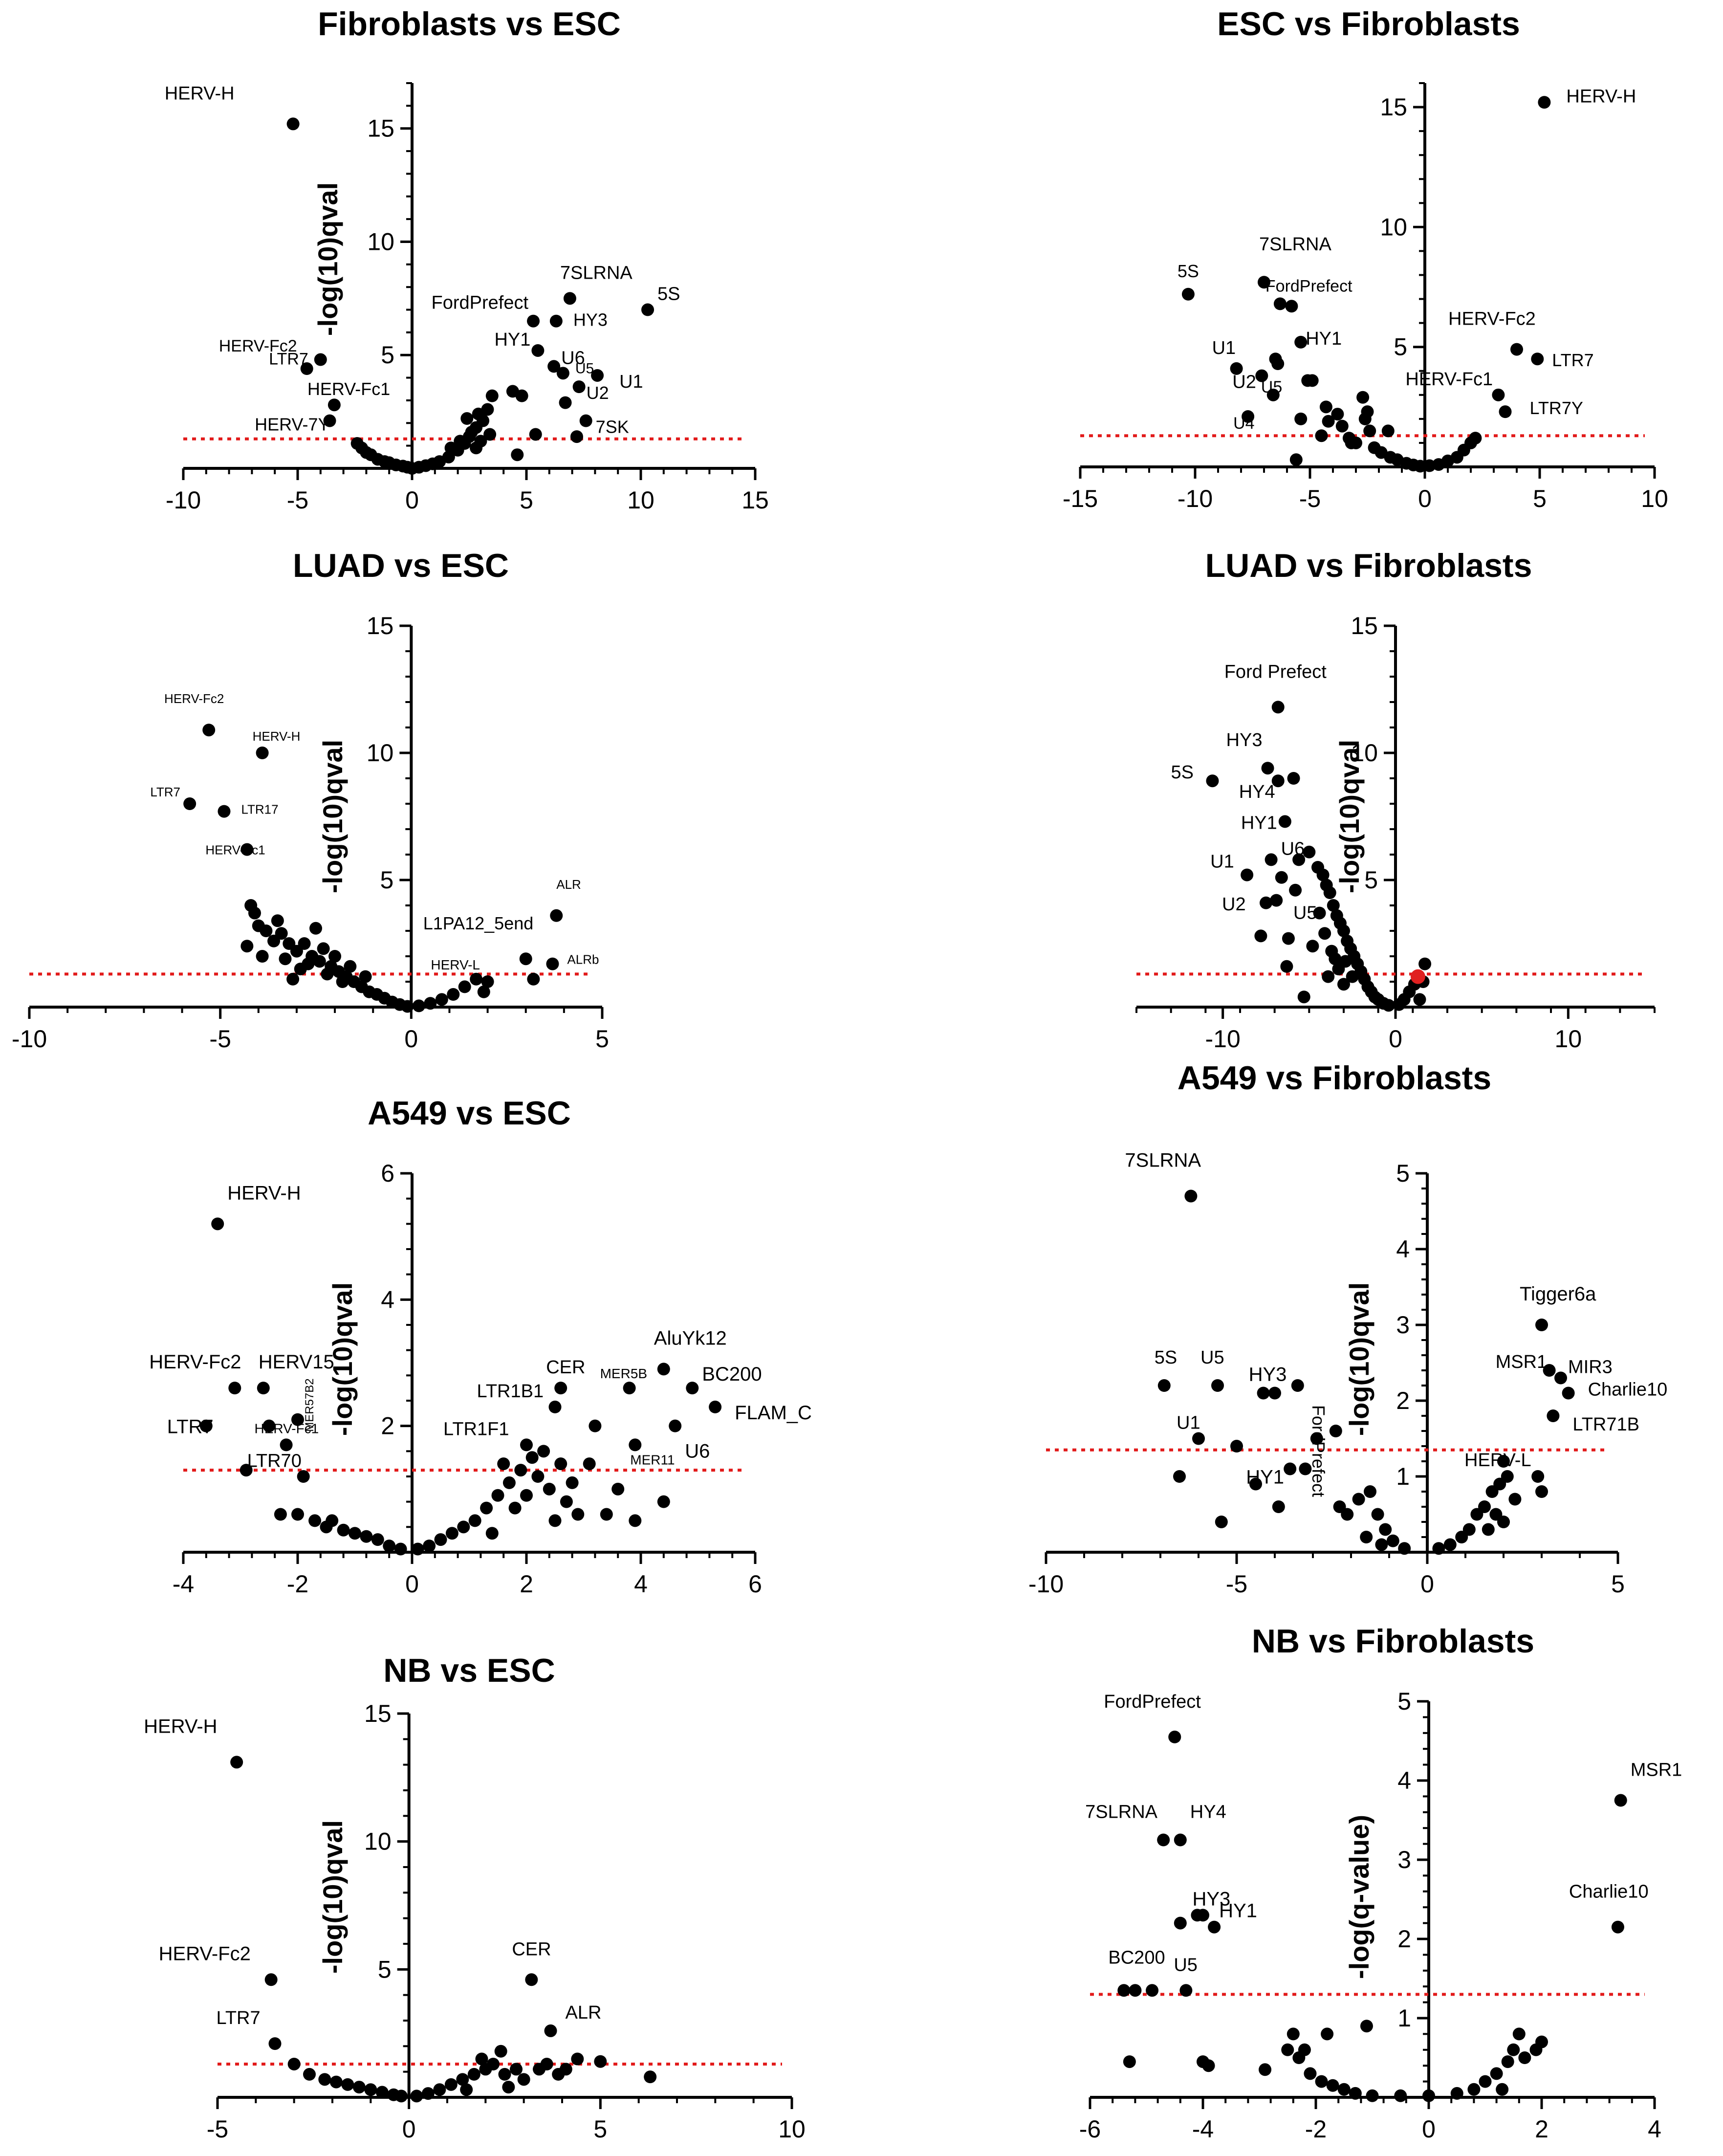  I want to click on point-label-bc200: BC200, so click(732, 1374).